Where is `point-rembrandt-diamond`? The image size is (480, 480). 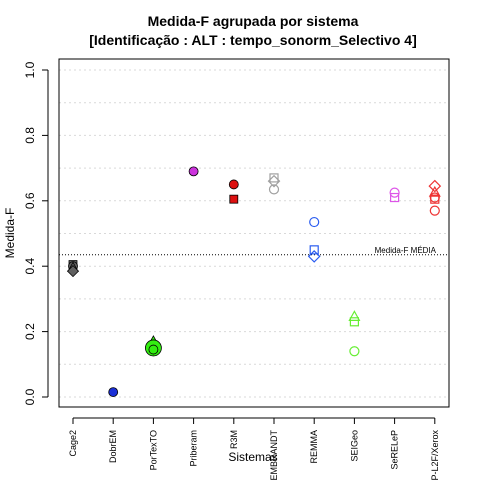
point-rembrandt-diamond is located at coordinates (274, 181).